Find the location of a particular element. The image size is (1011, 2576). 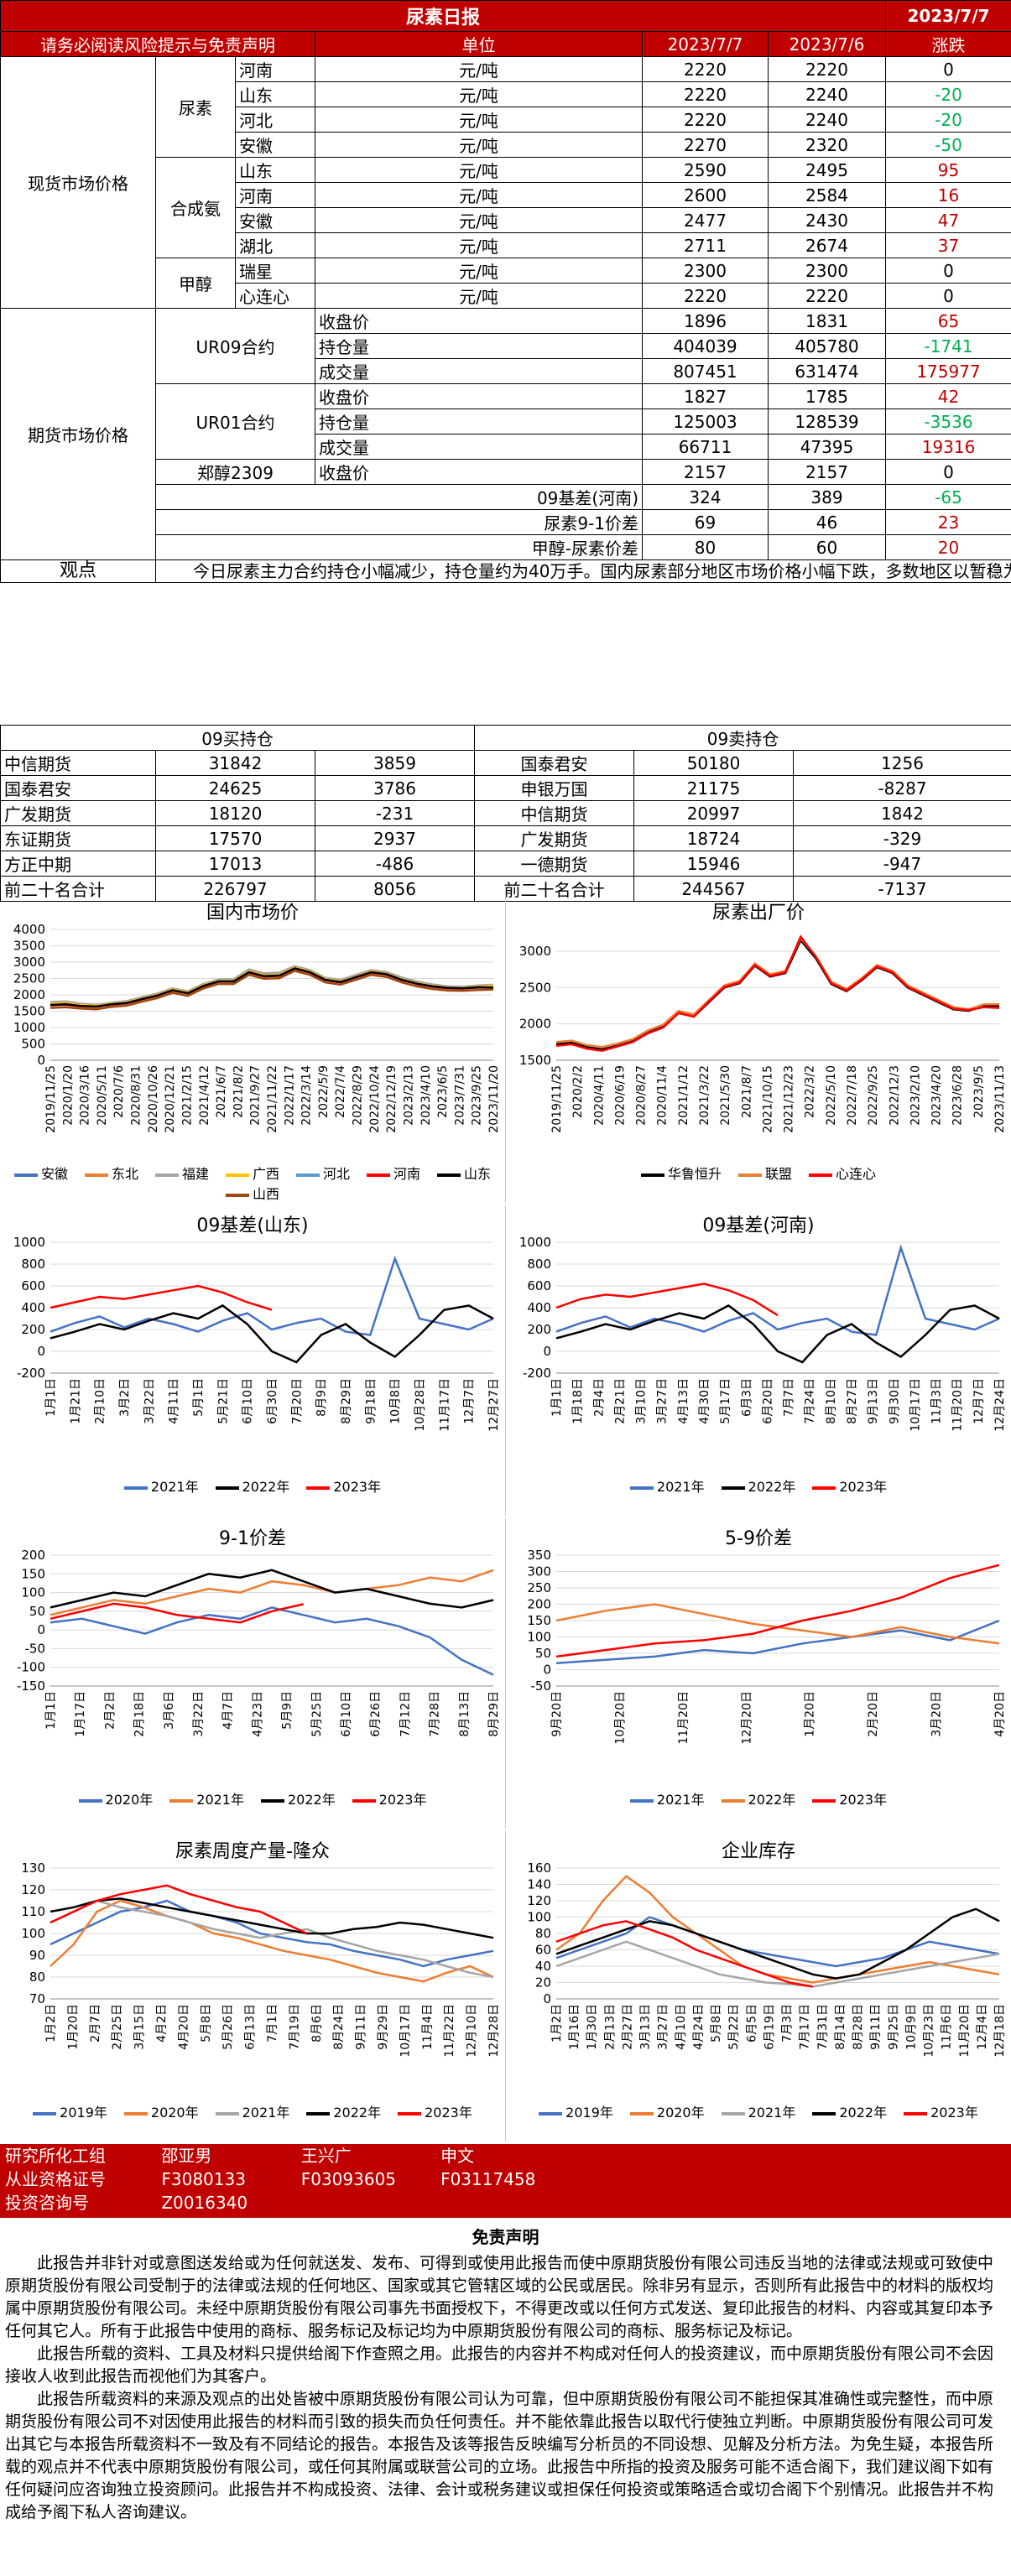

buy-broker: 中信期货 is located at coordinates (78, 763).